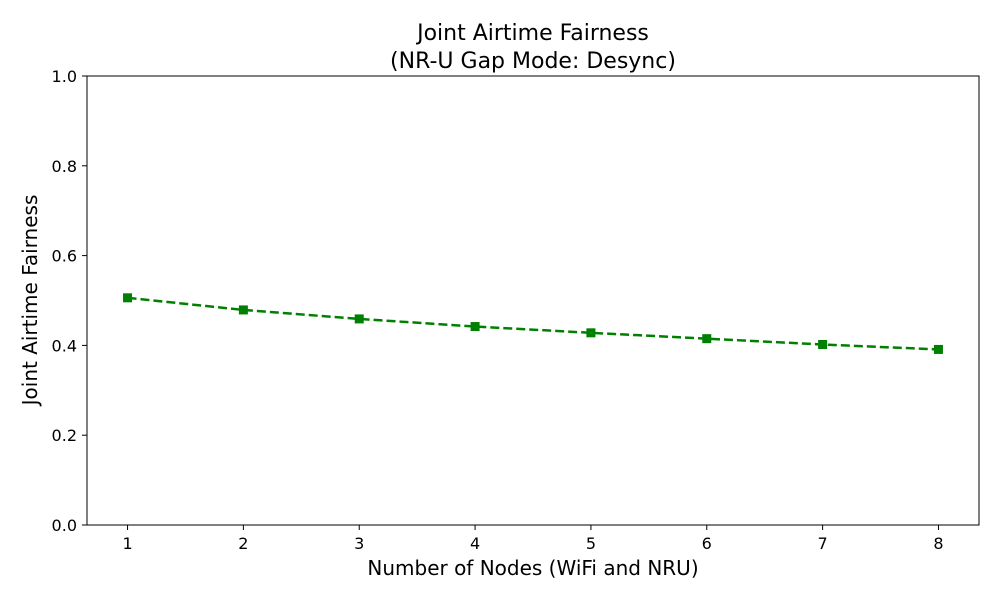  Describe the element at coordinates (533, 61) in the screenshot. I see `chart-subtitle: (NR-U Gap Mode: Desync)` at that location.